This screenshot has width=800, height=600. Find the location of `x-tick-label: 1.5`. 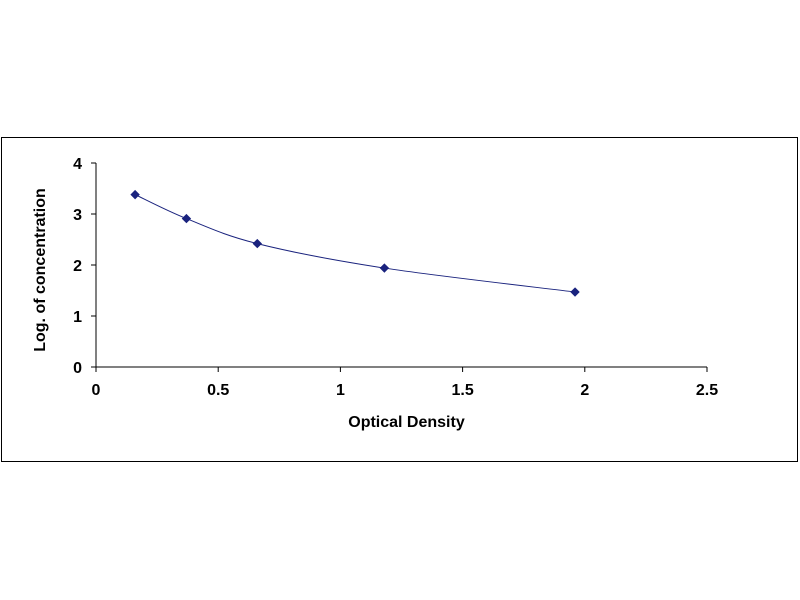

x-tick-label: 1.5 is located at coordinates (462, 390).